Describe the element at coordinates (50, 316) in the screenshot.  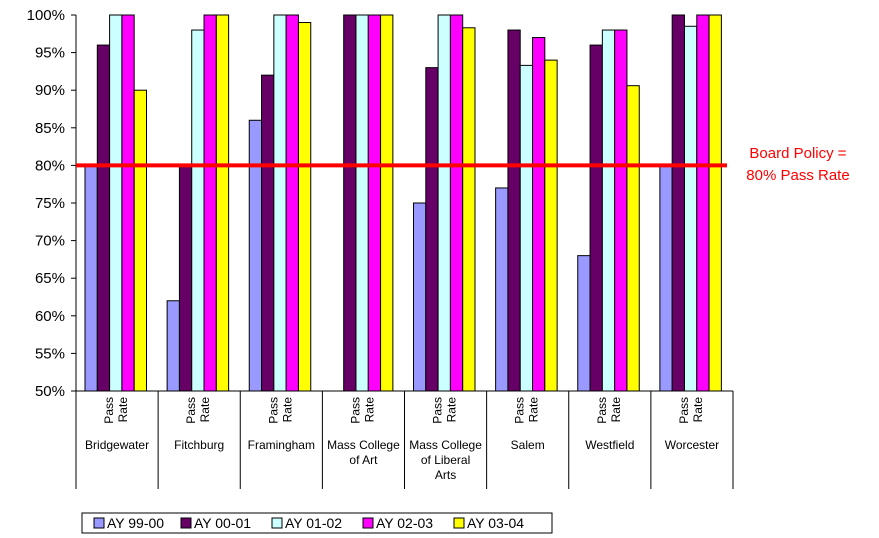
I see `y-tick-label: 60%` at that location.